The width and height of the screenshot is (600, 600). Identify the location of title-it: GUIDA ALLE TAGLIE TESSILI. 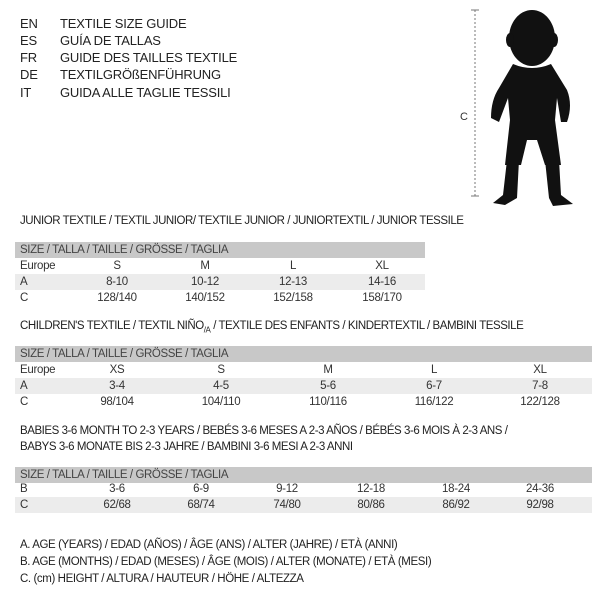
(145, 92).